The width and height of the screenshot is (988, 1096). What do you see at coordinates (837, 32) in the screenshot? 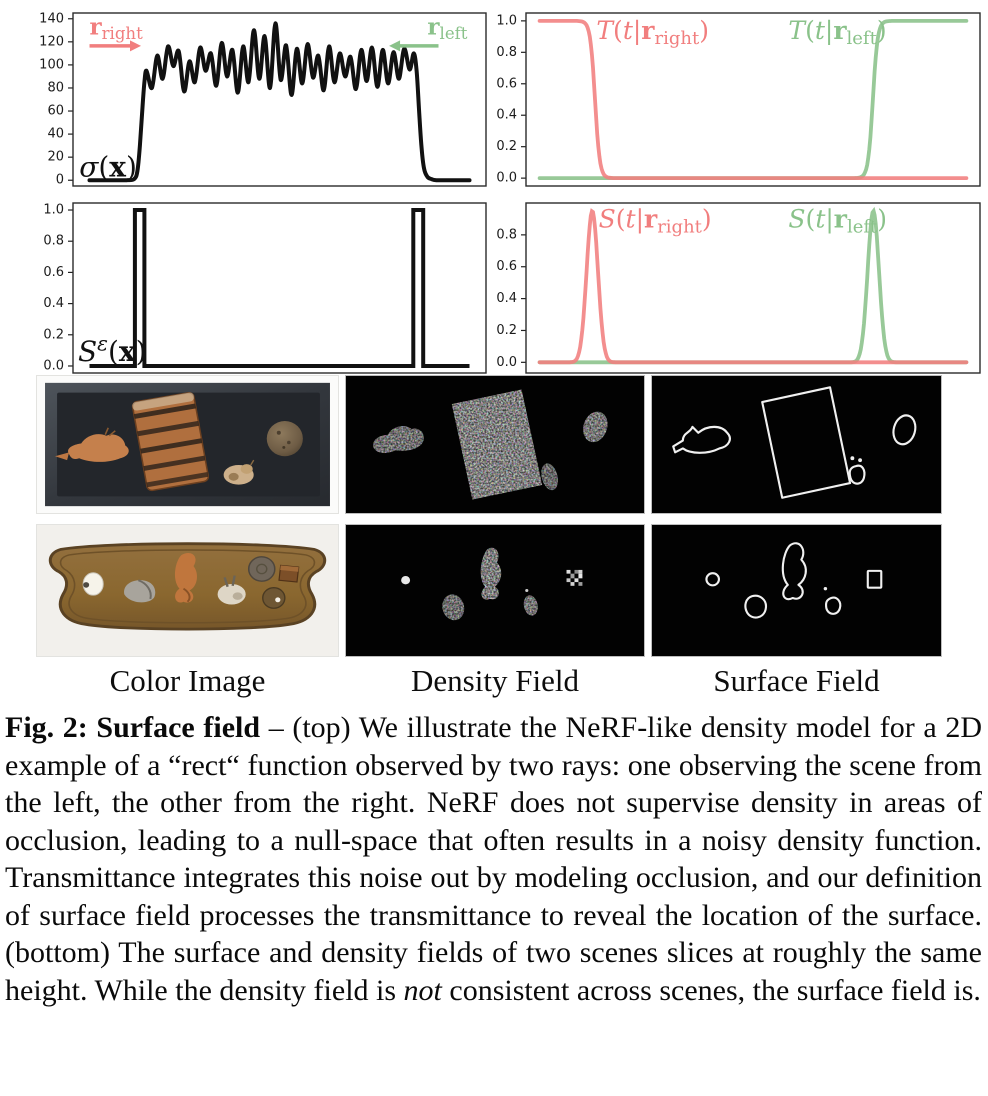
I see `svg-text: T(t|rleft)` at bounding box center [837, 32].